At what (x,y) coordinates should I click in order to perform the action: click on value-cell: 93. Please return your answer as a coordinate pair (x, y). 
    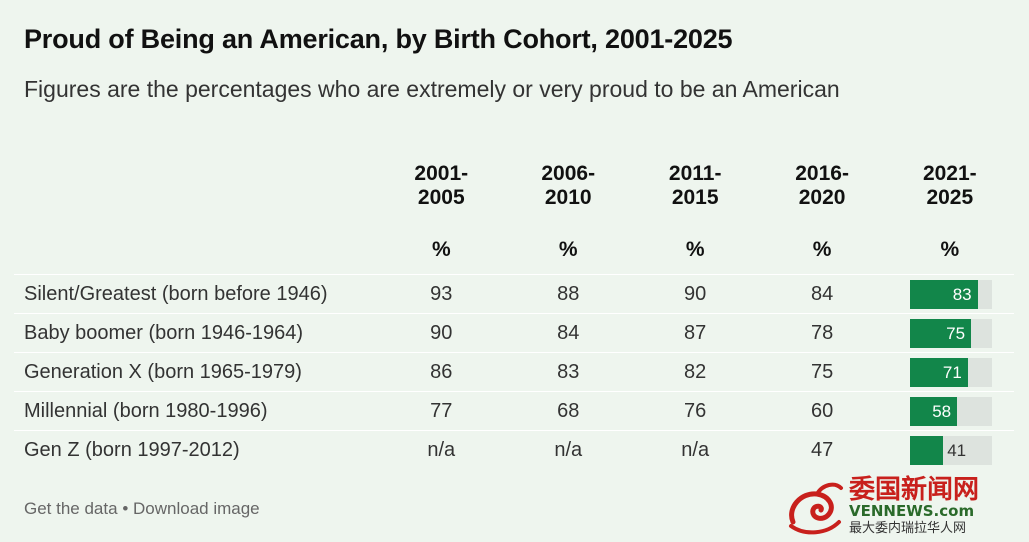
    Looking at the image, I should click on (441, 294).